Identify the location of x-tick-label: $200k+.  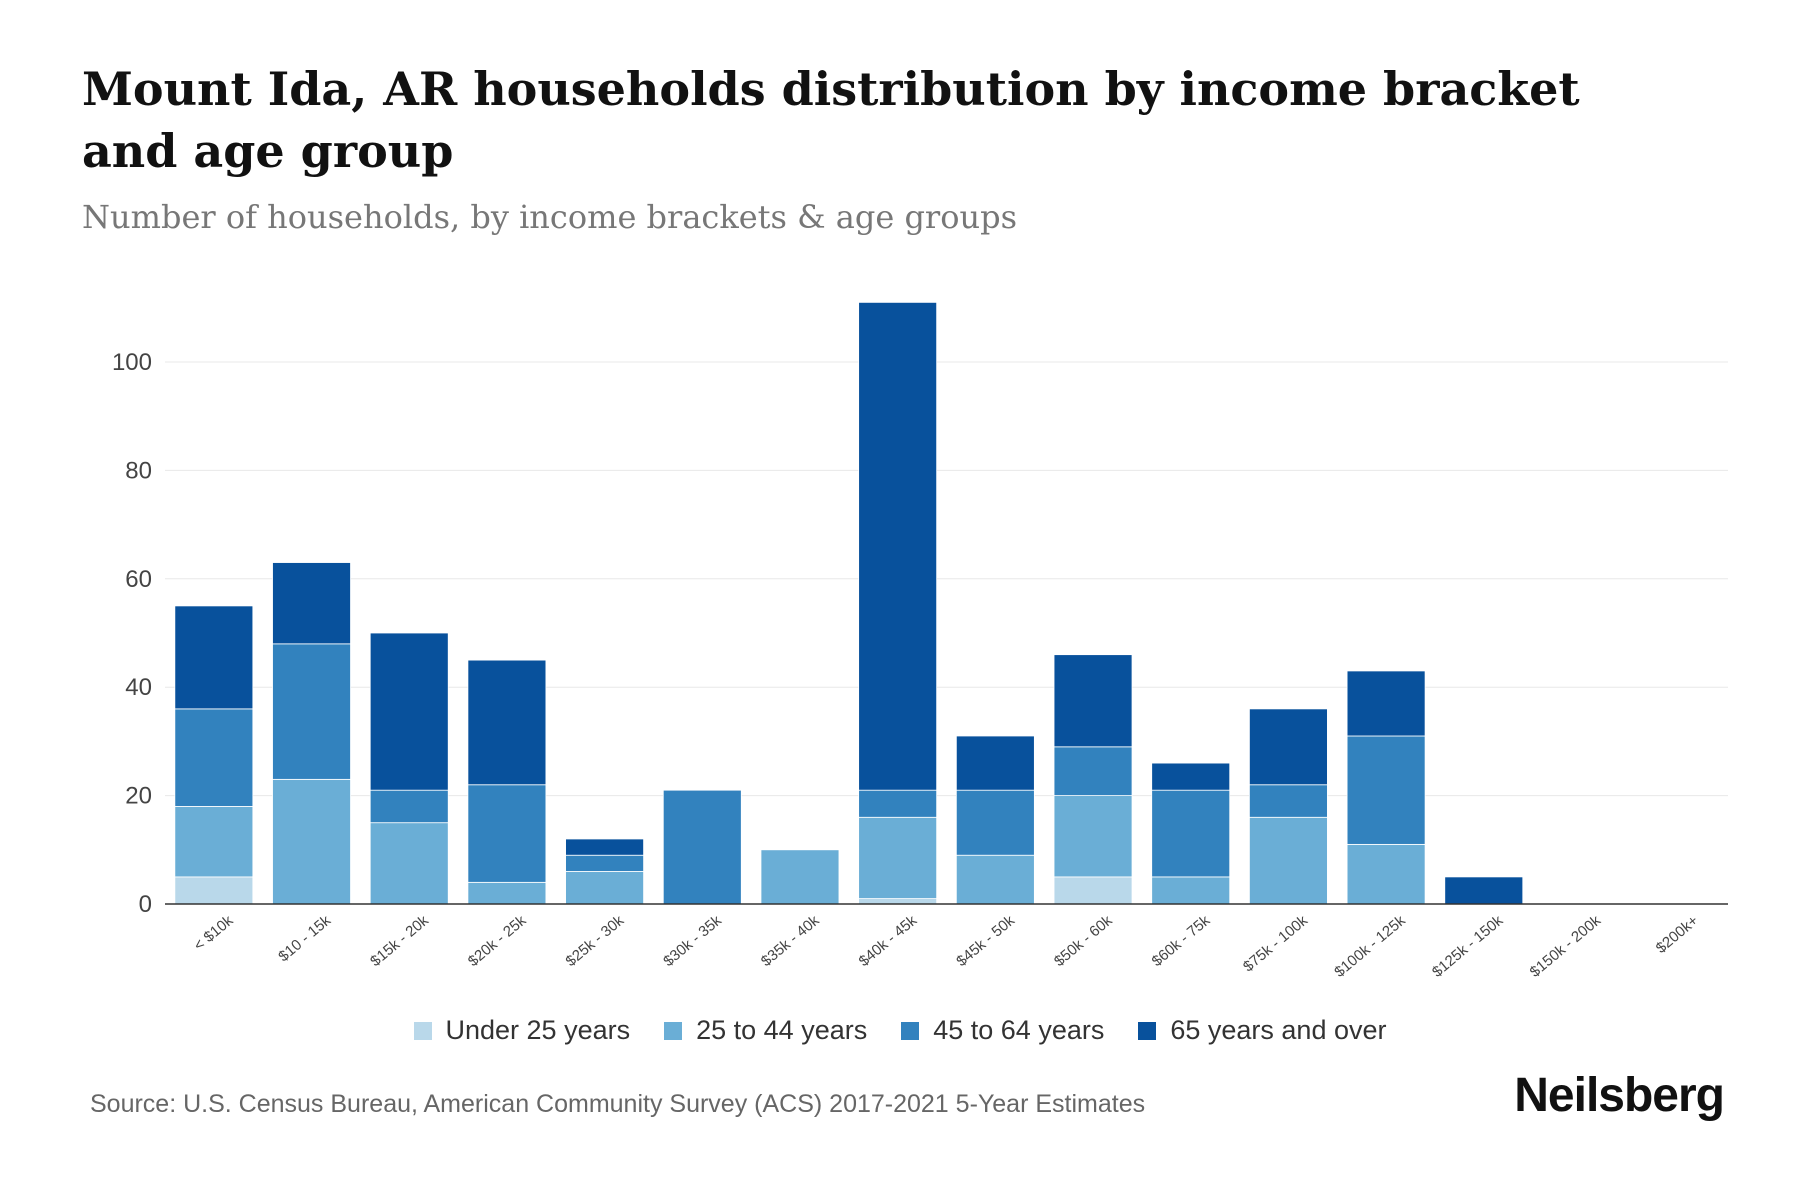
(1677, 934).